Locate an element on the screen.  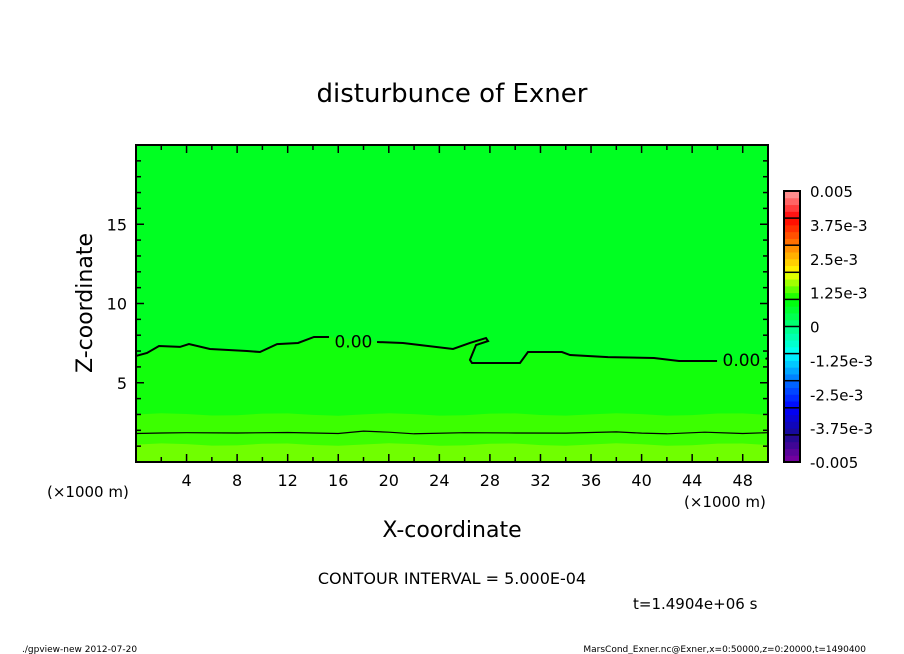
colorbar-frame is located at coordinates (792, 326).